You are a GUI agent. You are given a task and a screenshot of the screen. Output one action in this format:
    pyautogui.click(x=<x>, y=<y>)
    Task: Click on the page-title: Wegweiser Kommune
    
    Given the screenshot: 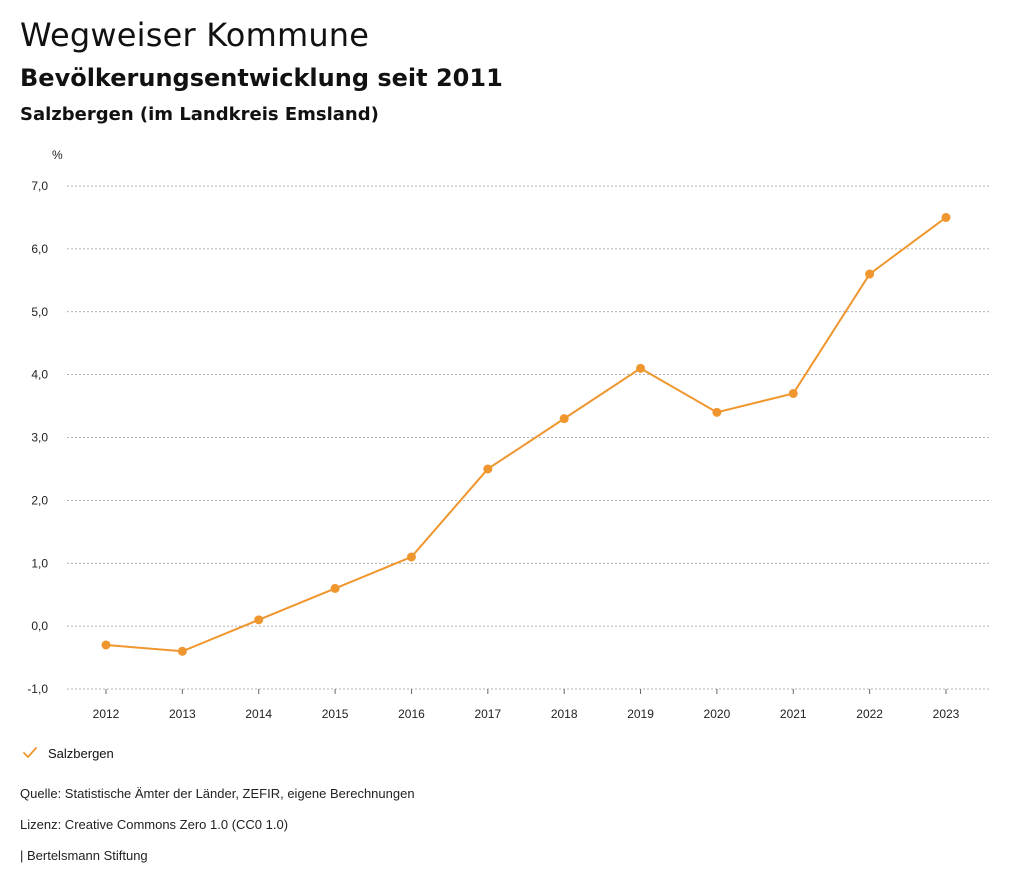 What is the action you would take?
    pyautogui.click(x=195, y=35)
    